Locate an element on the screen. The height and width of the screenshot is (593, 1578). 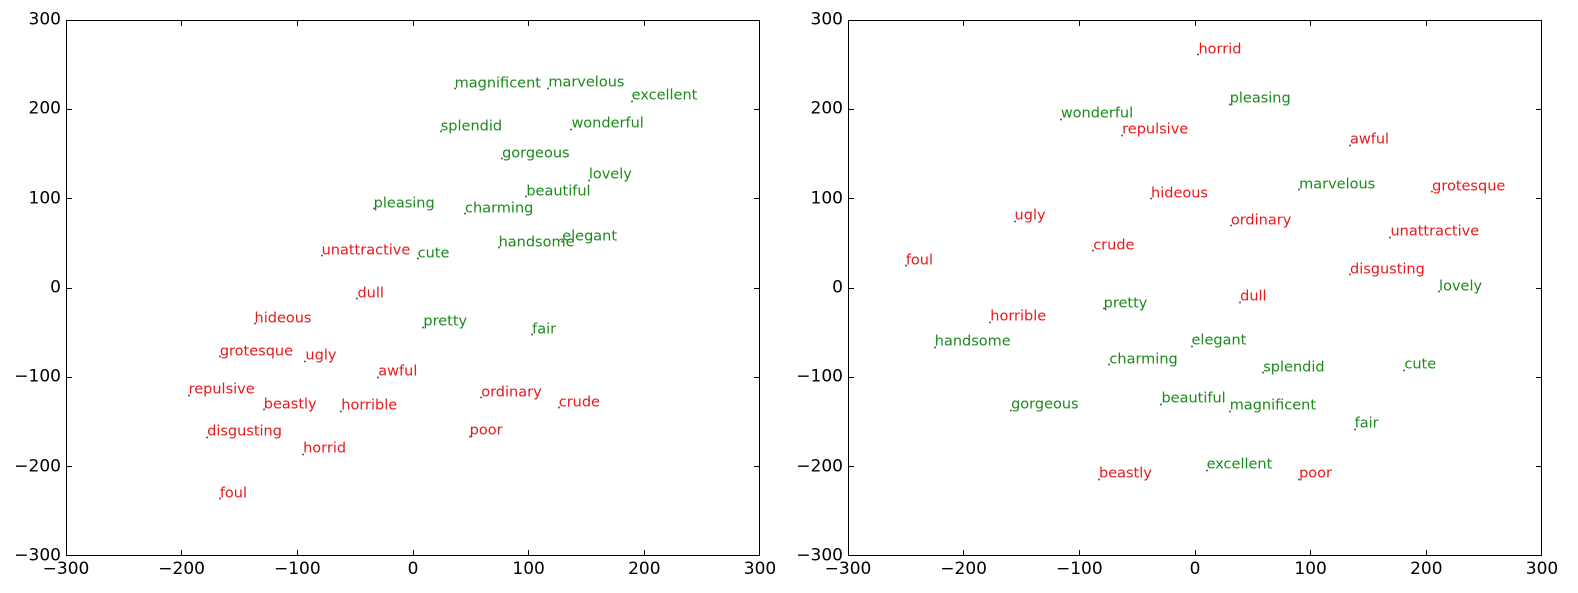
word-label-negative: ugly is located at coordinates (1029, 216).